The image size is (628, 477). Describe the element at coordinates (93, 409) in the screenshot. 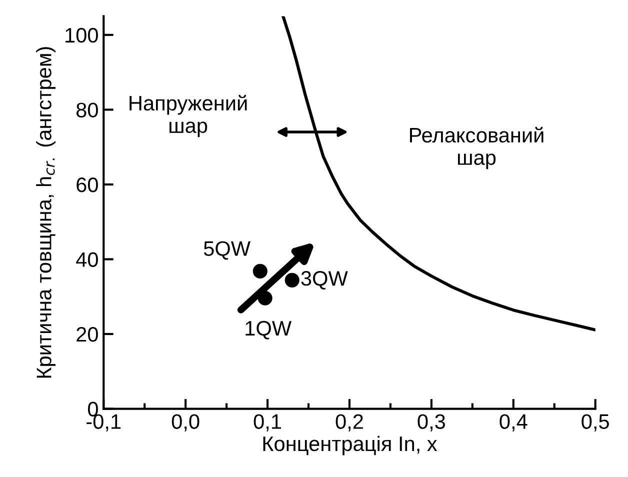

I see `y-tick-label: 0` at that location.